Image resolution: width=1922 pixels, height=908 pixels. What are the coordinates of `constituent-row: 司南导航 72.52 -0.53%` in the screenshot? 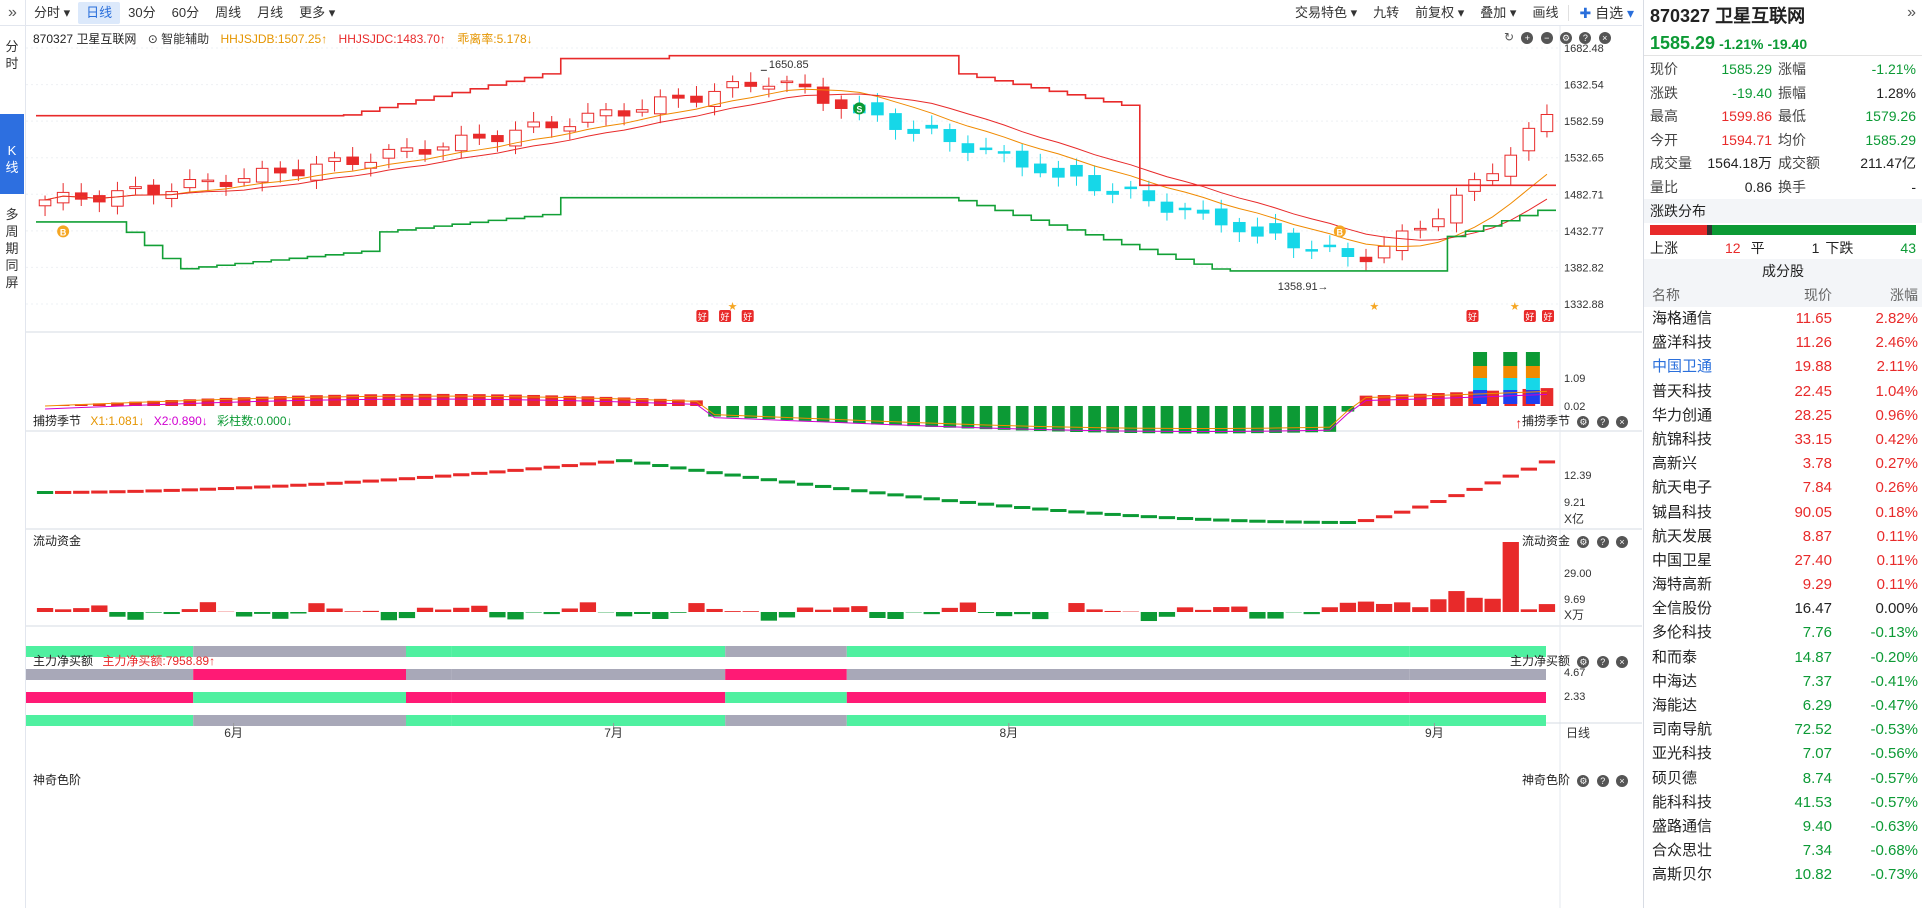 It's located at (1783, 730).